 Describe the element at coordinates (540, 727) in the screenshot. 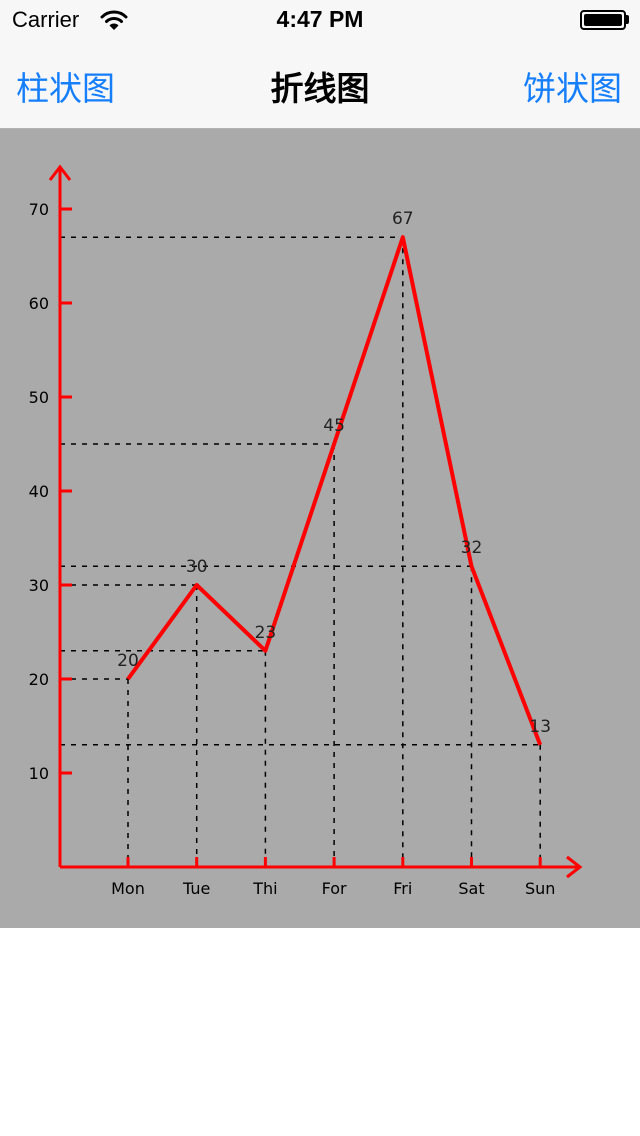

I see `data-label: 13` at that location.